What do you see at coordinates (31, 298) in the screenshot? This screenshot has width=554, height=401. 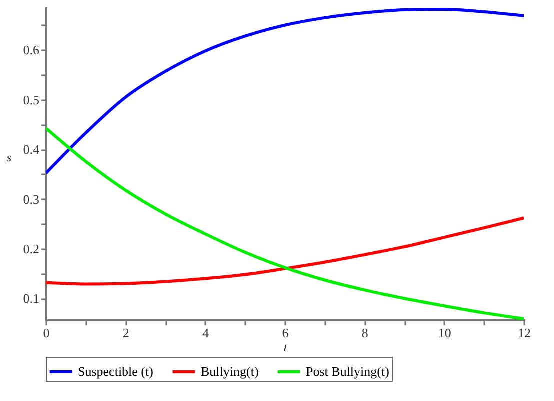 I see `y-tick-label: 0.1` at bounding box center [31, 298].